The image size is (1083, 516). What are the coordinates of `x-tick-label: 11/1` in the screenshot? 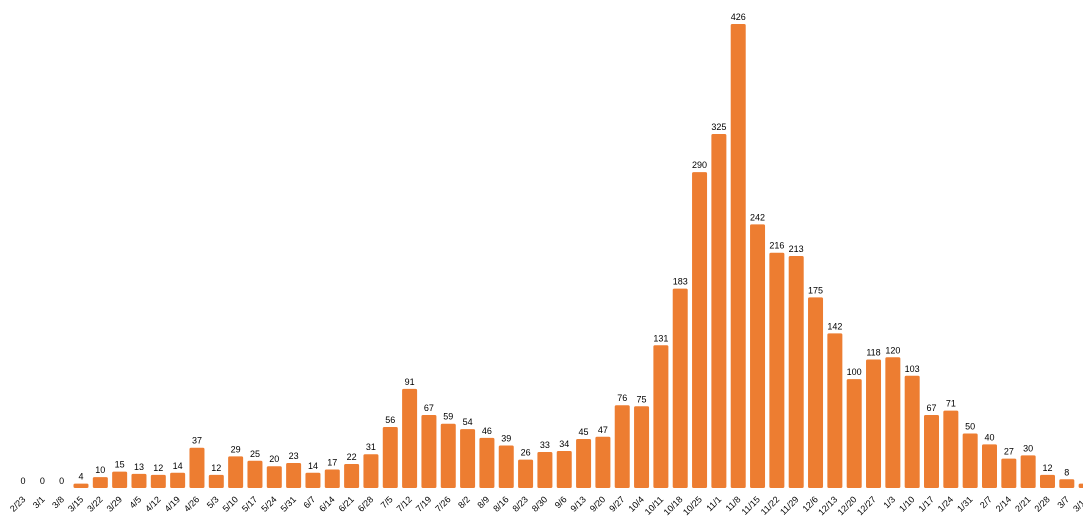 It's located at (713, 503).